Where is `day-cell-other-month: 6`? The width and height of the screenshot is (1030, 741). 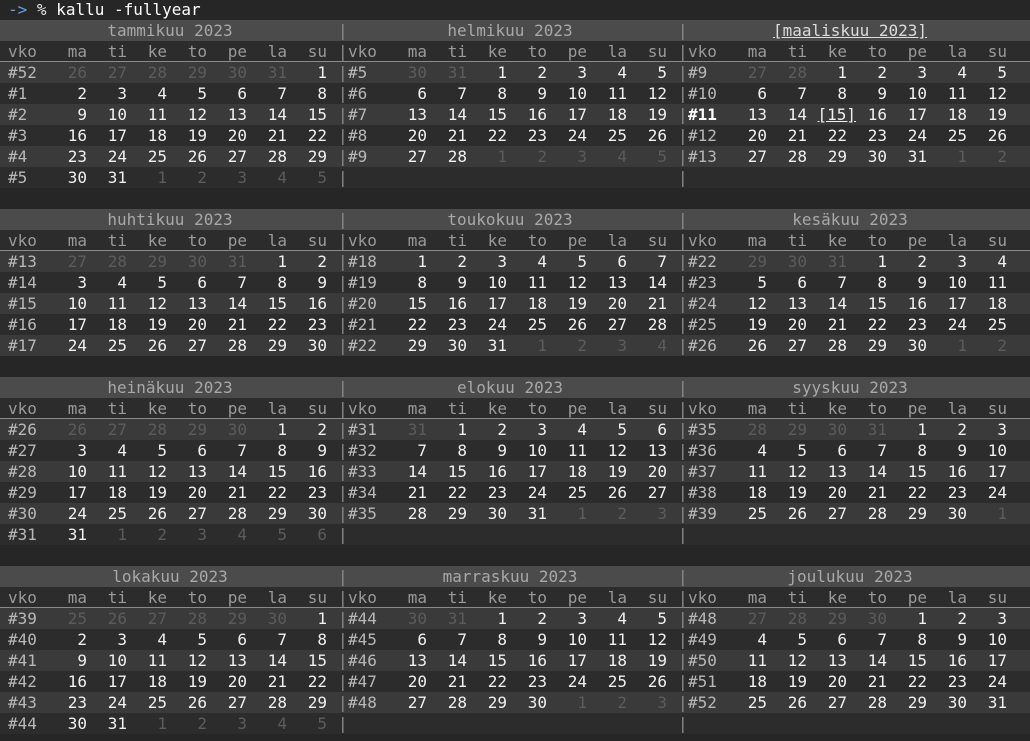
day-cell-other-month: 6 is located at coordinates (322, 534).